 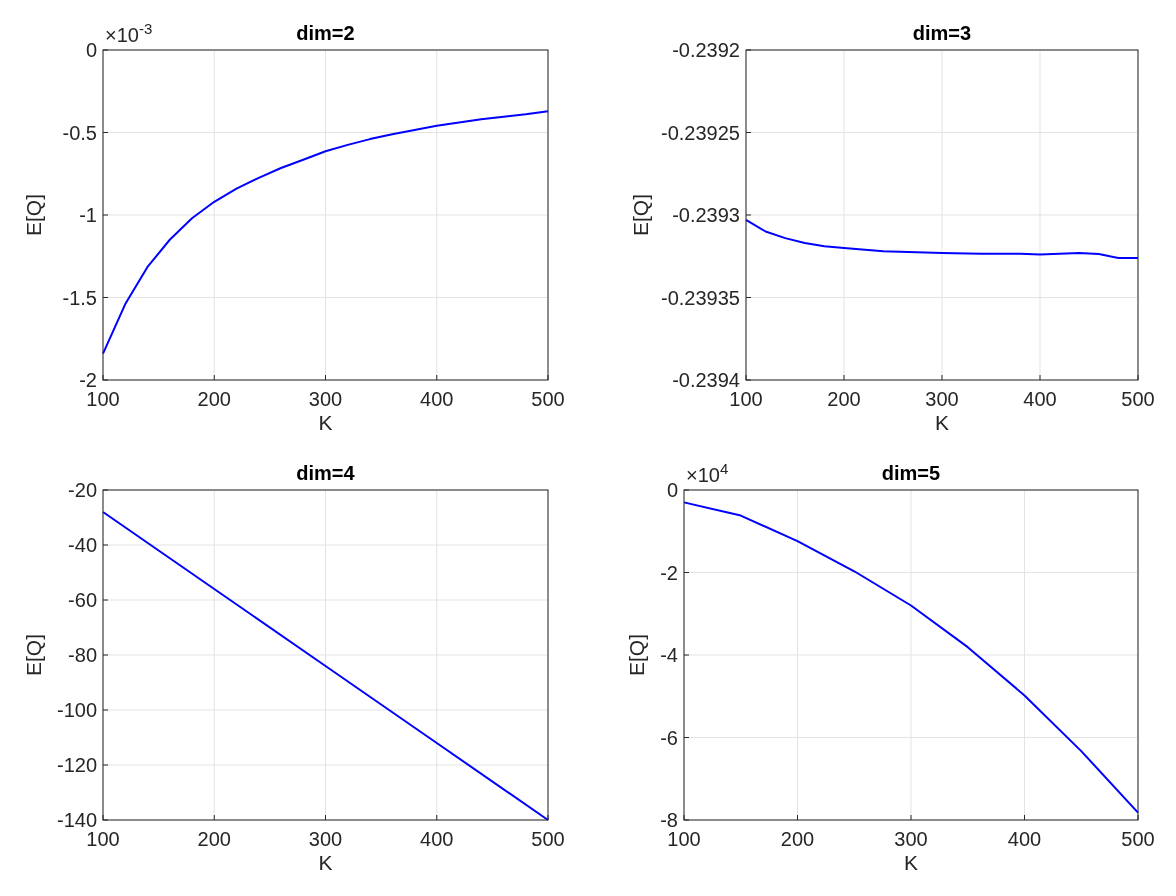 What do you see at coordinates (76, 820) in the screenshot?
I see `y-tick-label: -140` at bounding box center [76, 820].